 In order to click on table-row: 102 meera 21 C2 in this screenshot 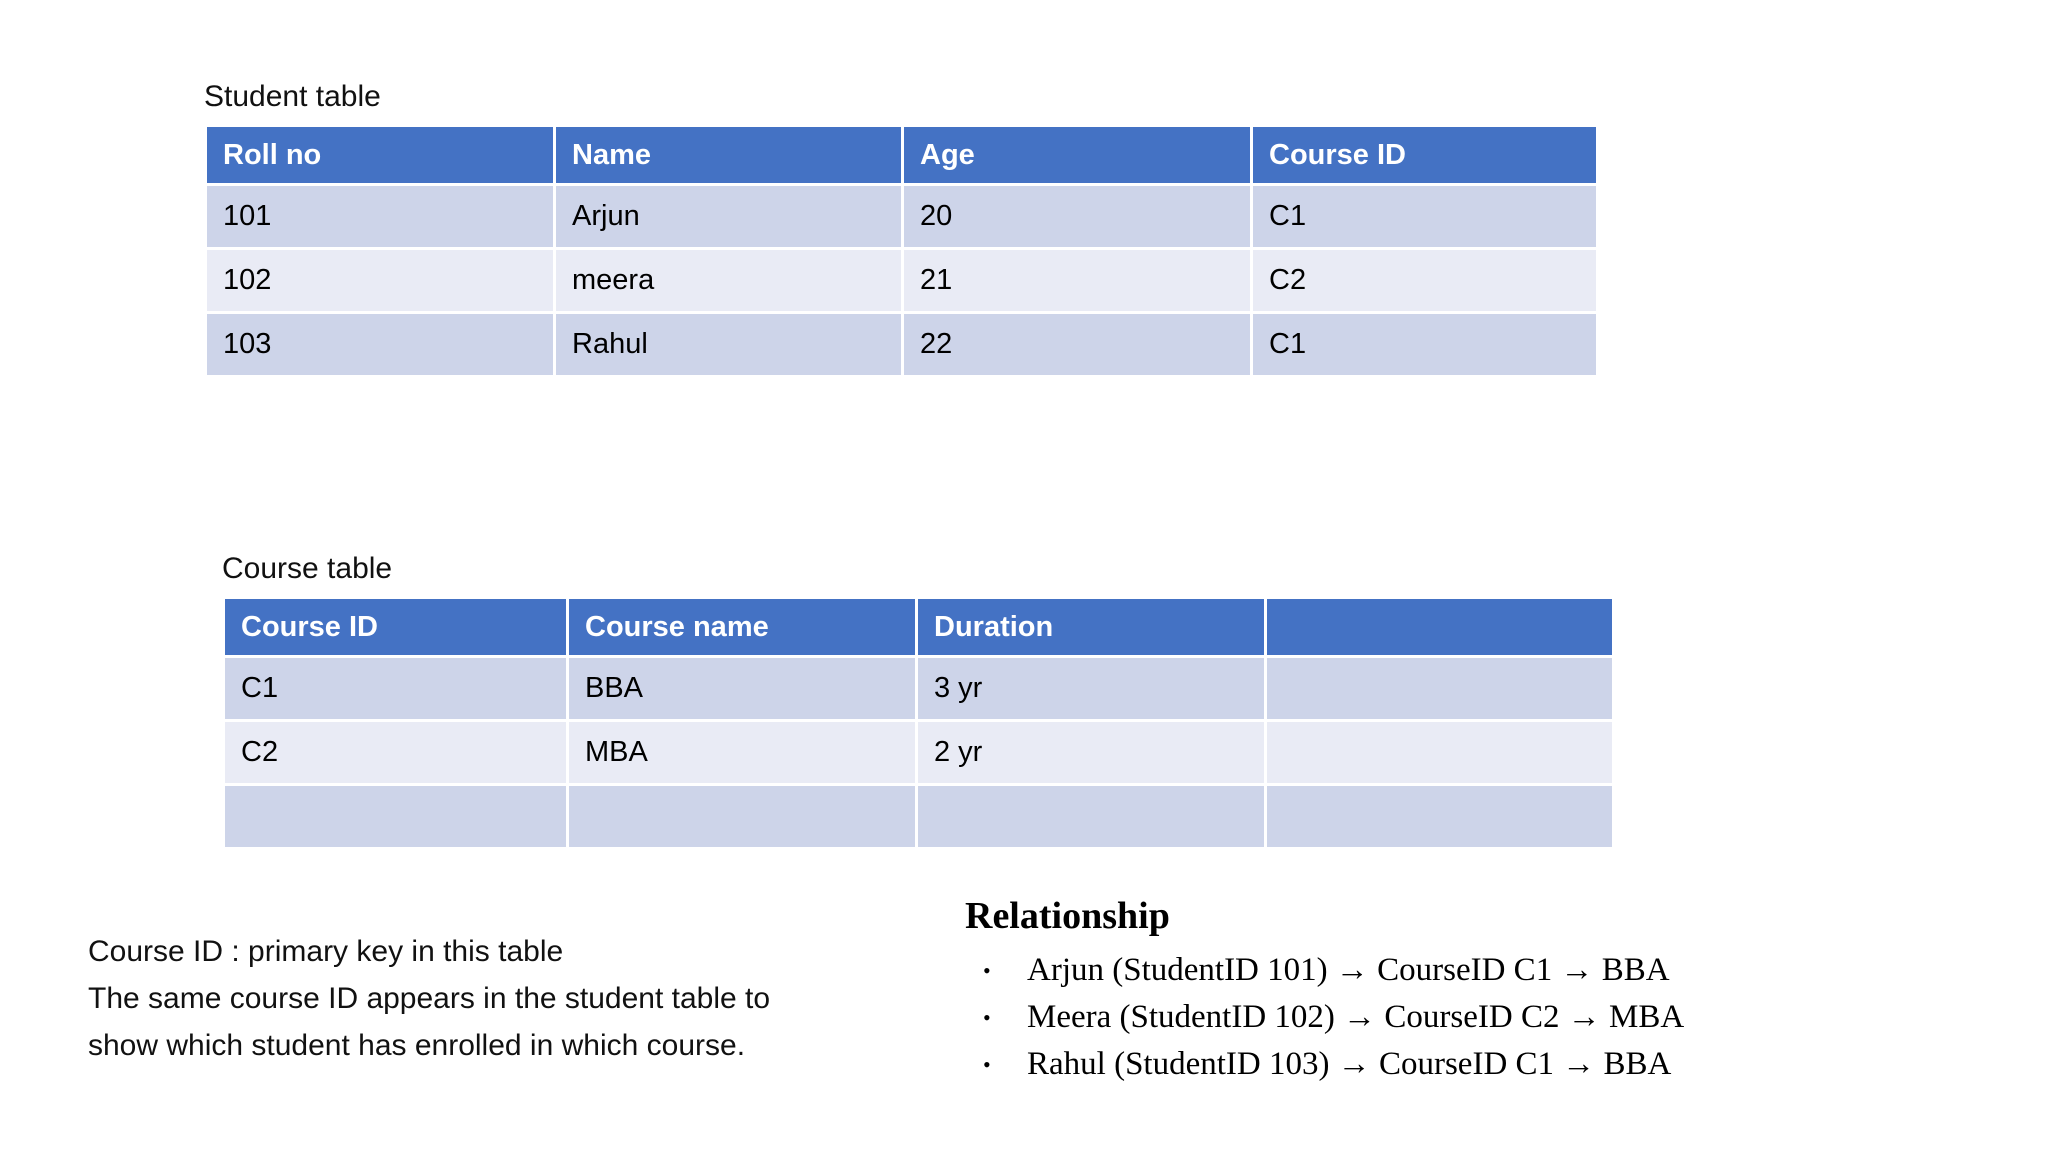, I will do `click(901, 280)`.